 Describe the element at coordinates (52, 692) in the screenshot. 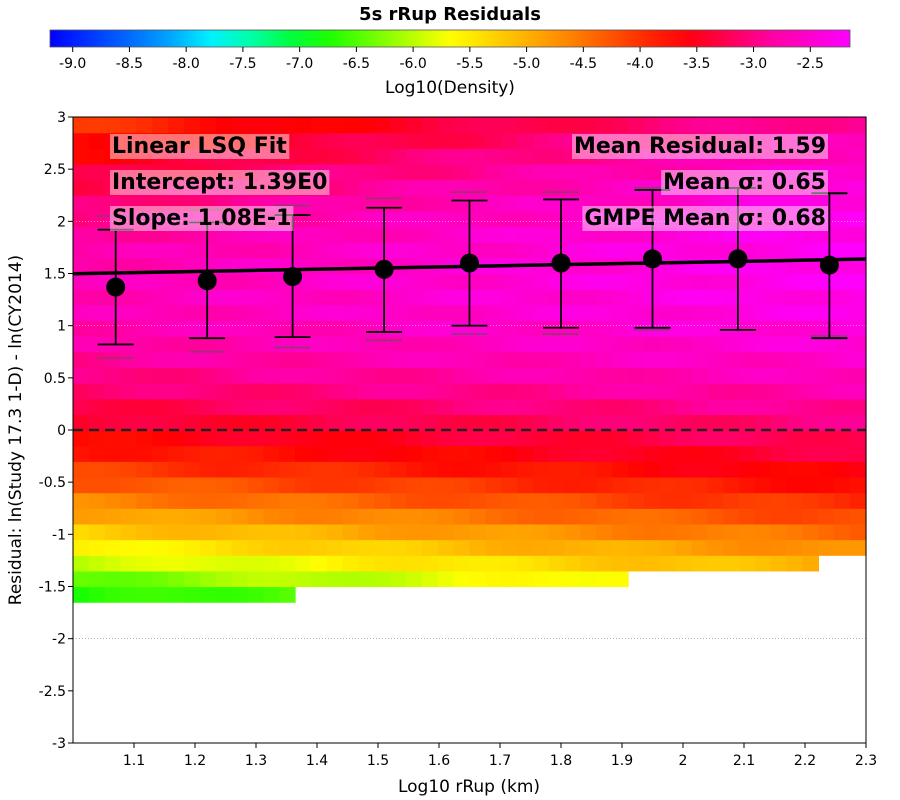

I see `y-tick-label: -2.5` at that location.